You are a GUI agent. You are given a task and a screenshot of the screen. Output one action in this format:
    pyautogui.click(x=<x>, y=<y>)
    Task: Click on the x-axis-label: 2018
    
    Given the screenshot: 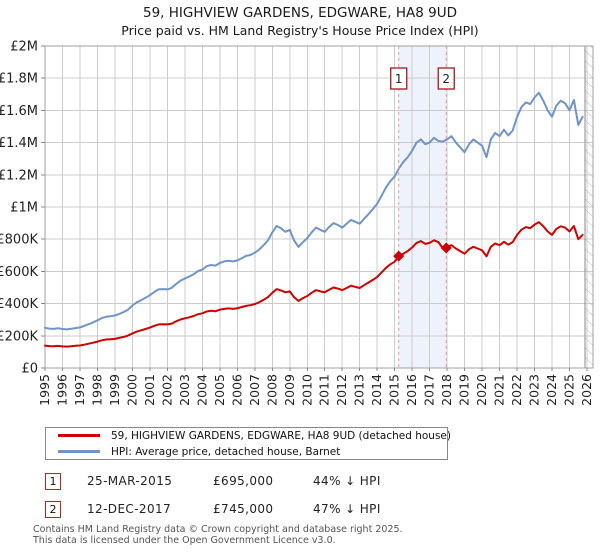 What is the action you would take?
    pyautogui.click(x=446, y=390)
    